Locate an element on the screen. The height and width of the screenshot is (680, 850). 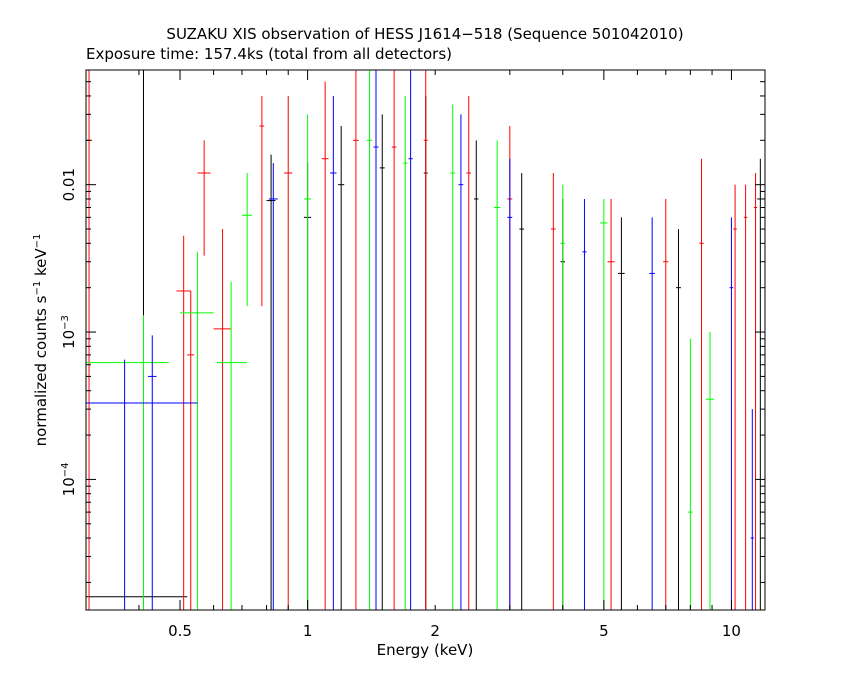
y-tick-base: 0.01 is located at coordinates (69, 184).